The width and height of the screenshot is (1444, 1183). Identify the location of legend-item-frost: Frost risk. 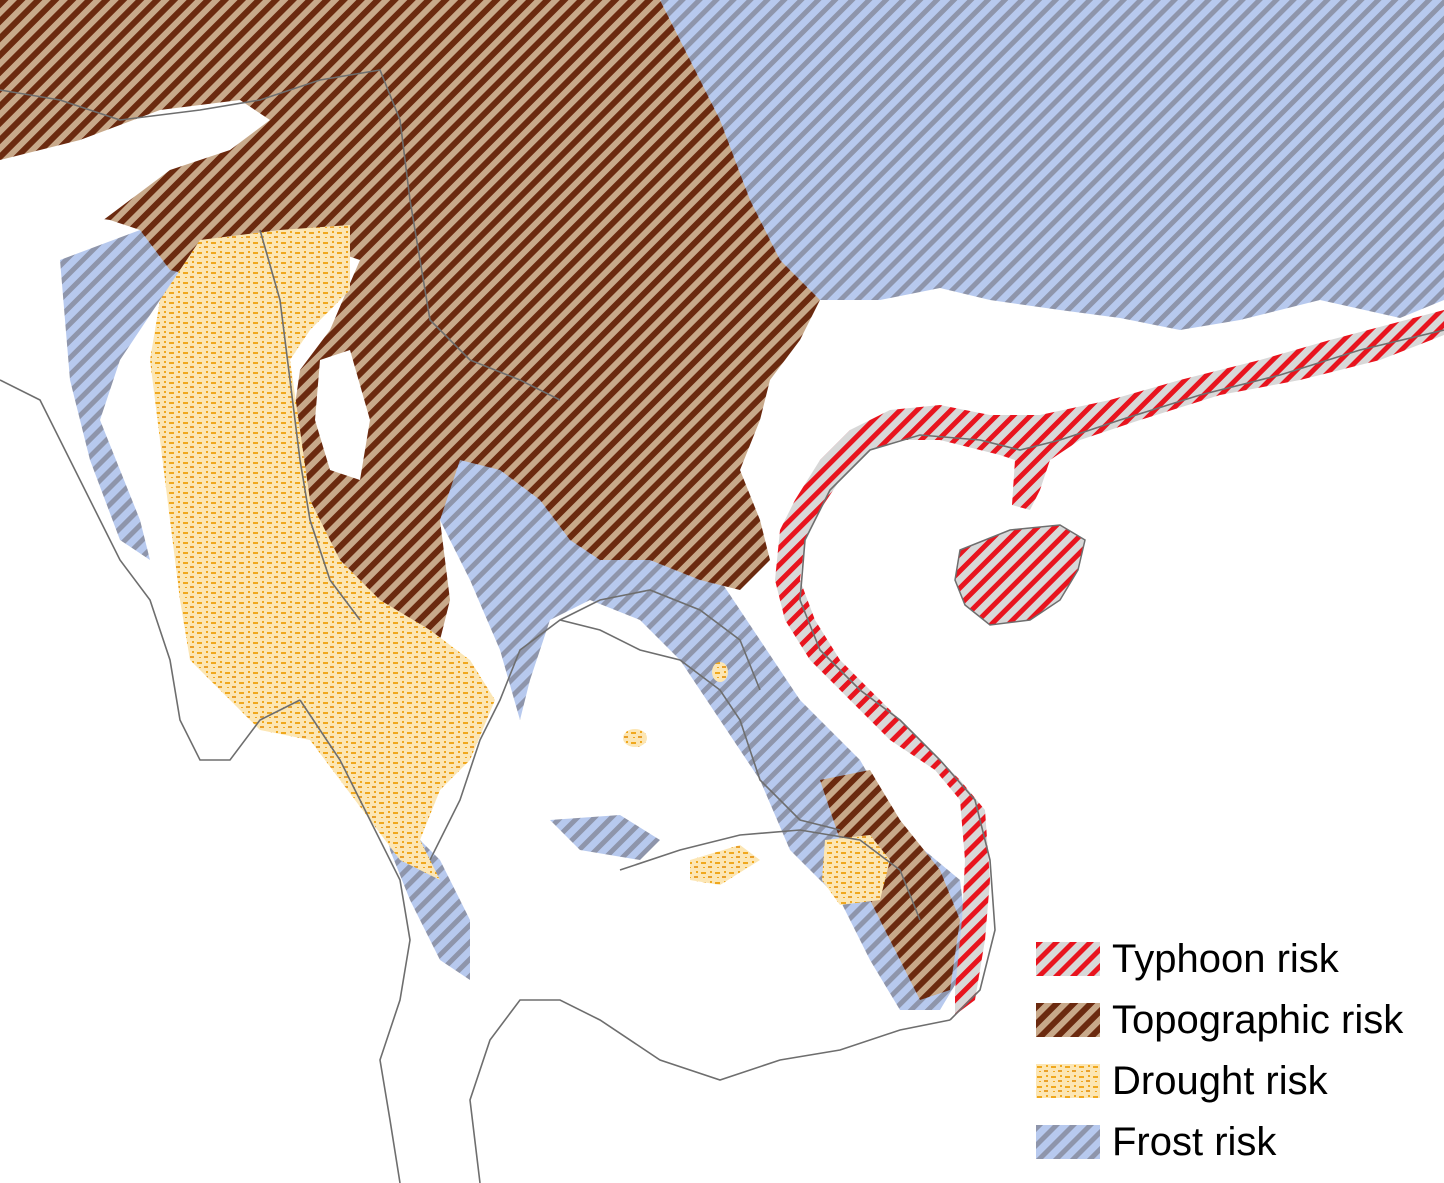
(1238, 1141).